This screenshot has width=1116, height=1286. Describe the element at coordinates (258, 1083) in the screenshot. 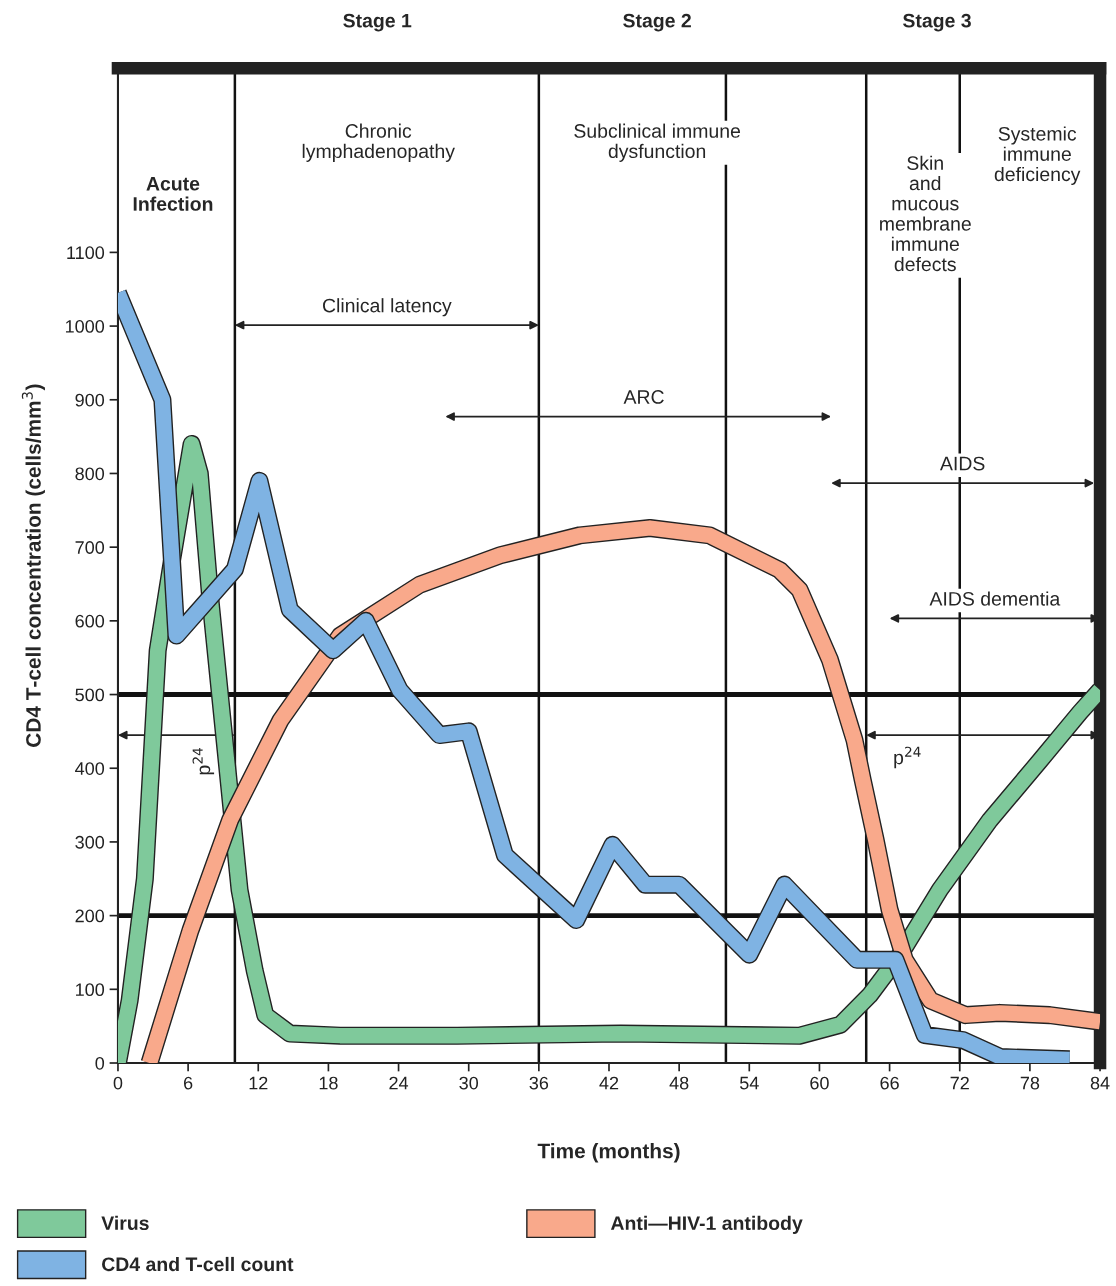

I see `x-tick-label: 12` at that location.